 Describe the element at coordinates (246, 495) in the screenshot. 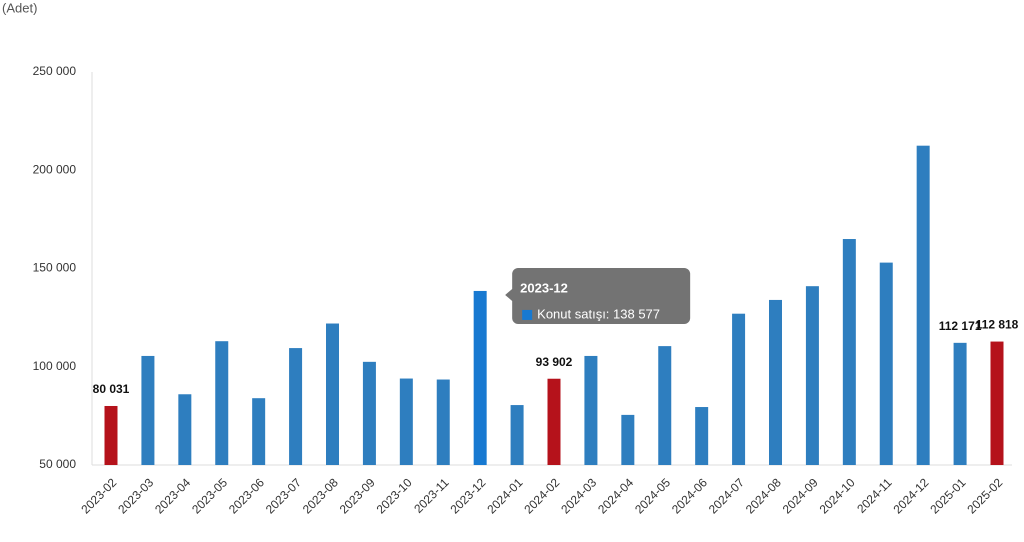

I see `x-tick-label: 2023-06` at that location.